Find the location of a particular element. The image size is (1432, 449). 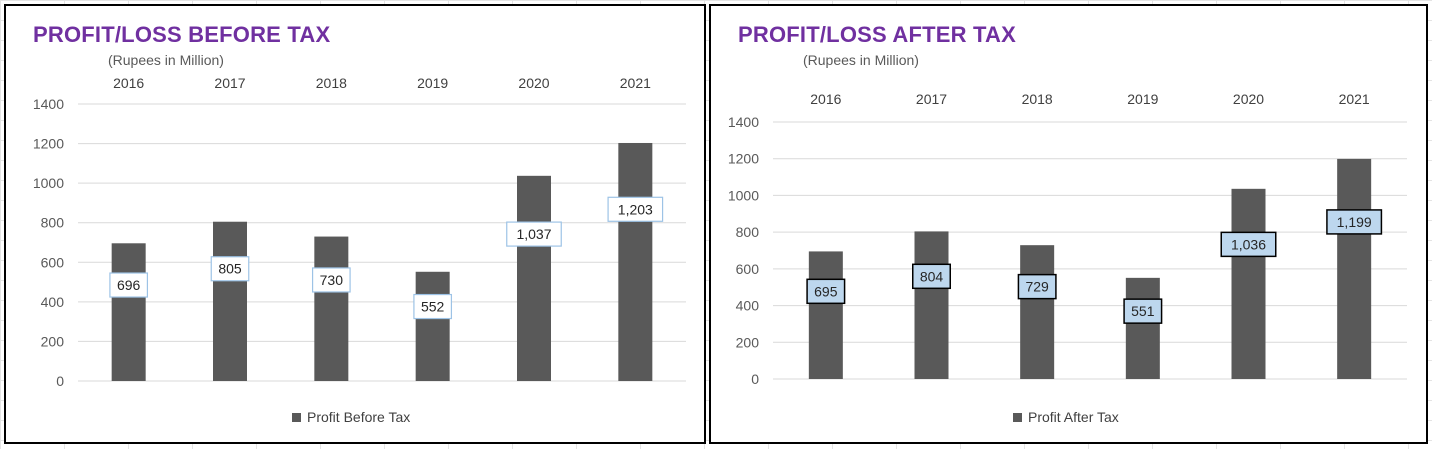

data-label: 1,036 is located at coordinates (1248, 244).